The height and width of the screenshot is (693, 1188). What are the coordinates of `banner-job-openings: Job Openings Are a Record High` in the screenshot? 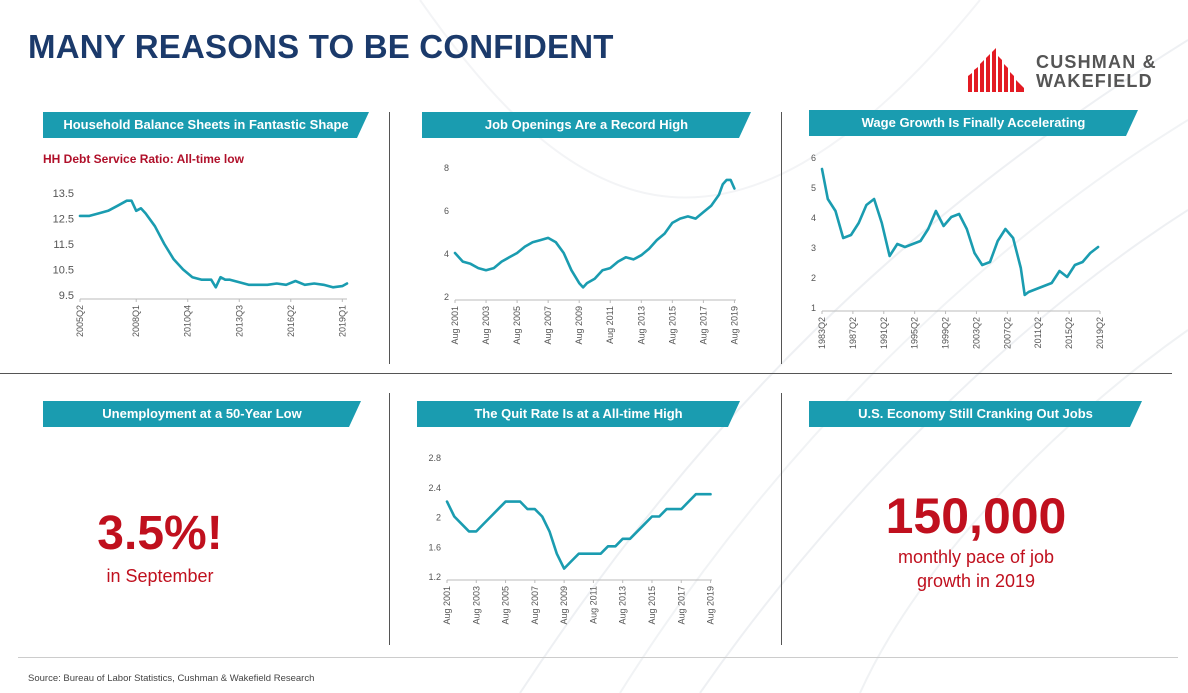 It's located at (586, 125).